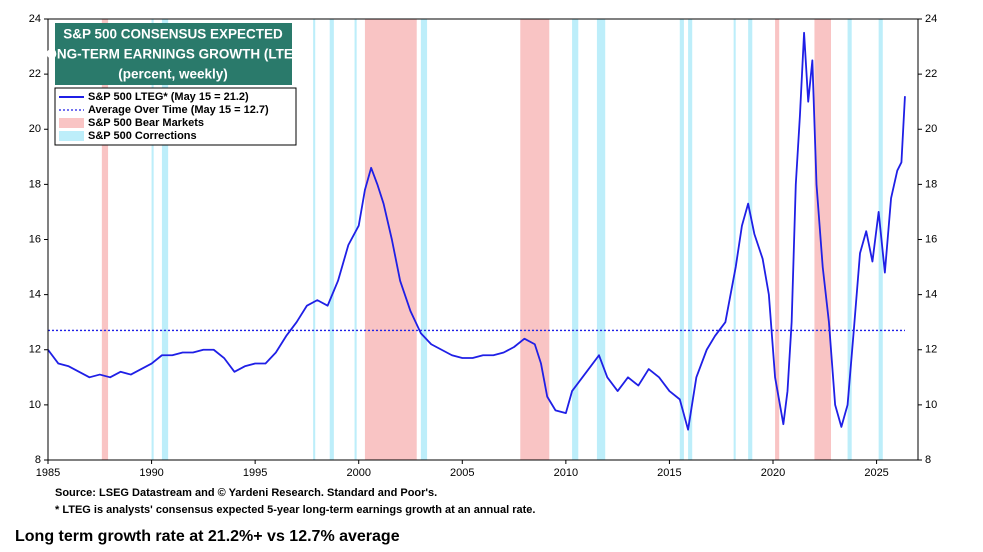 This screenshot has width=983, height=552. What do you see at coordinates (35, 19) in the screenshot?
I see `y-tick-label: 24` at bounding box center [35, 19].